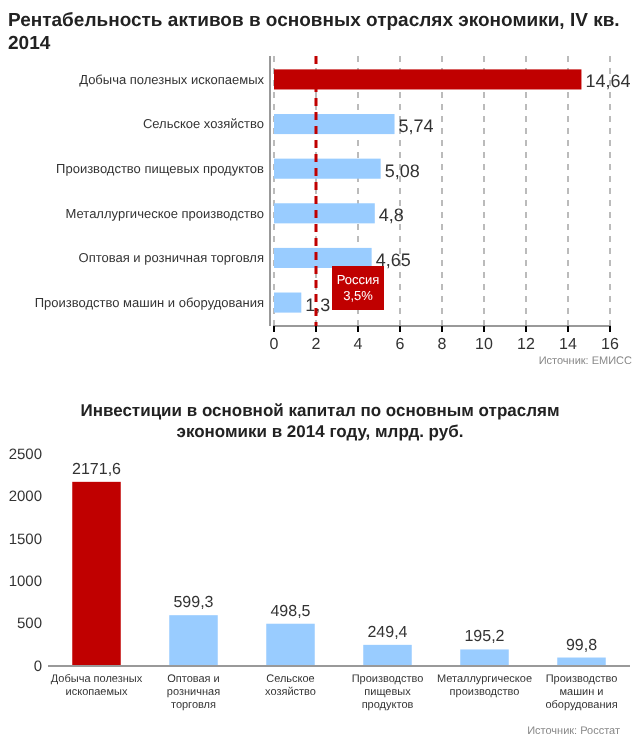 This screenshot has width=640, height=744. Describe the element at coordinates (526, 344) in the screenshot. I see `x-tick-label: 12` at that location.